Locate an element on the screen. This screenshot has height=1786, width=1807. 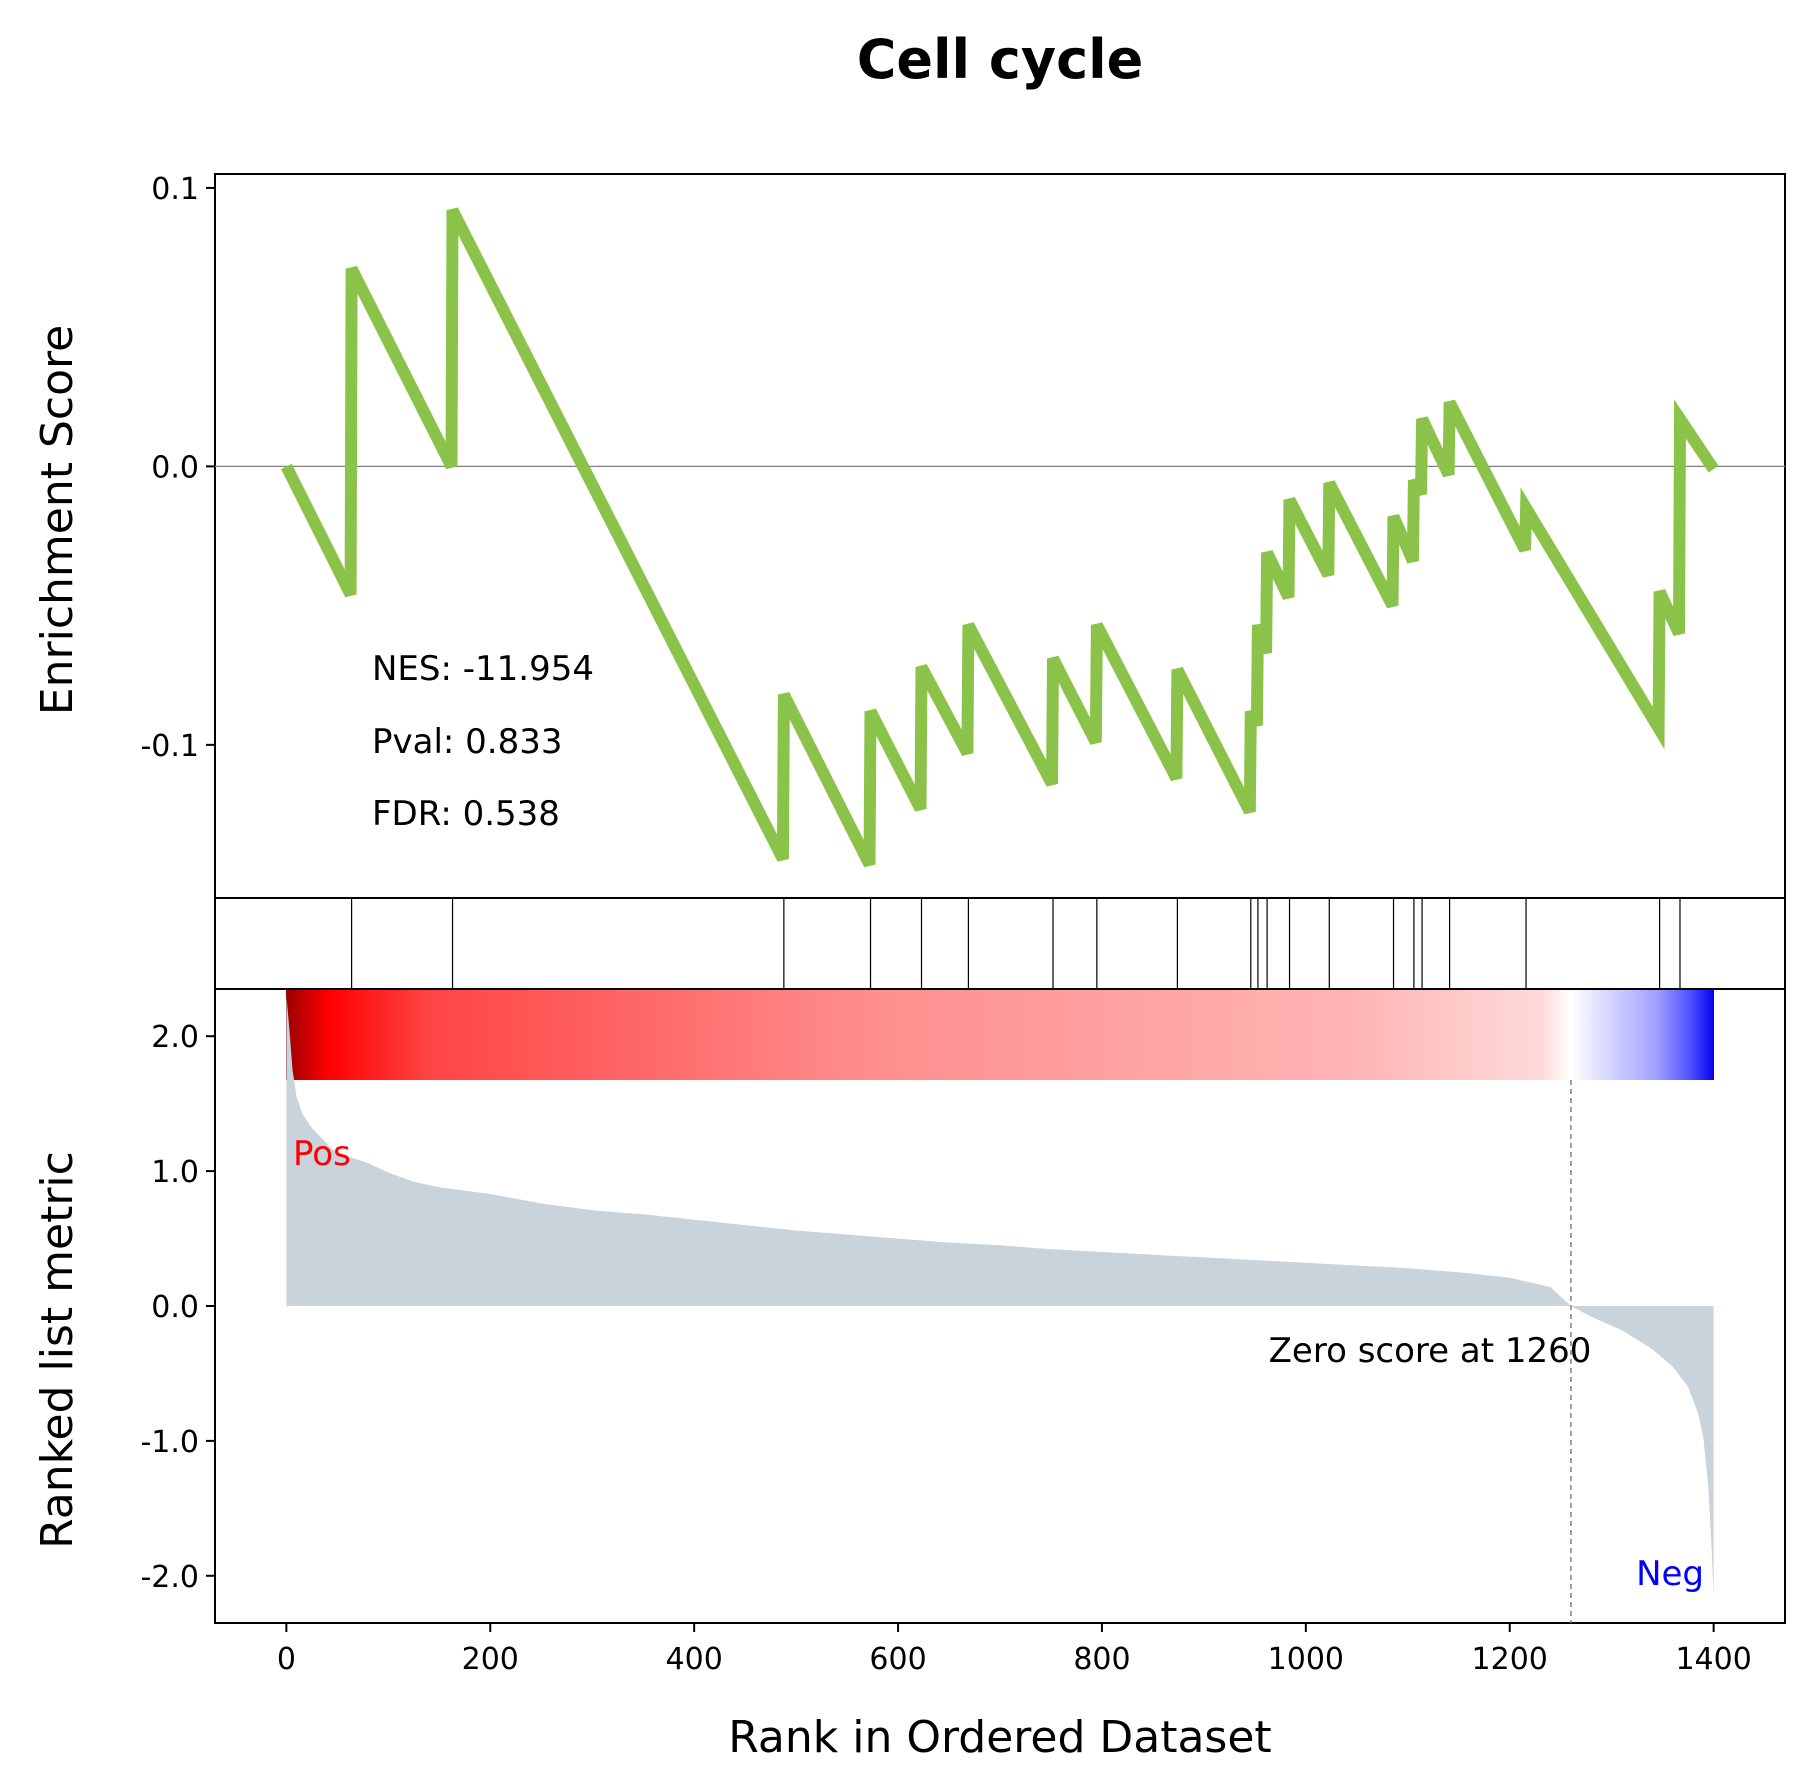
x-tick-label: 600 is located at coordinates (897, 1659).